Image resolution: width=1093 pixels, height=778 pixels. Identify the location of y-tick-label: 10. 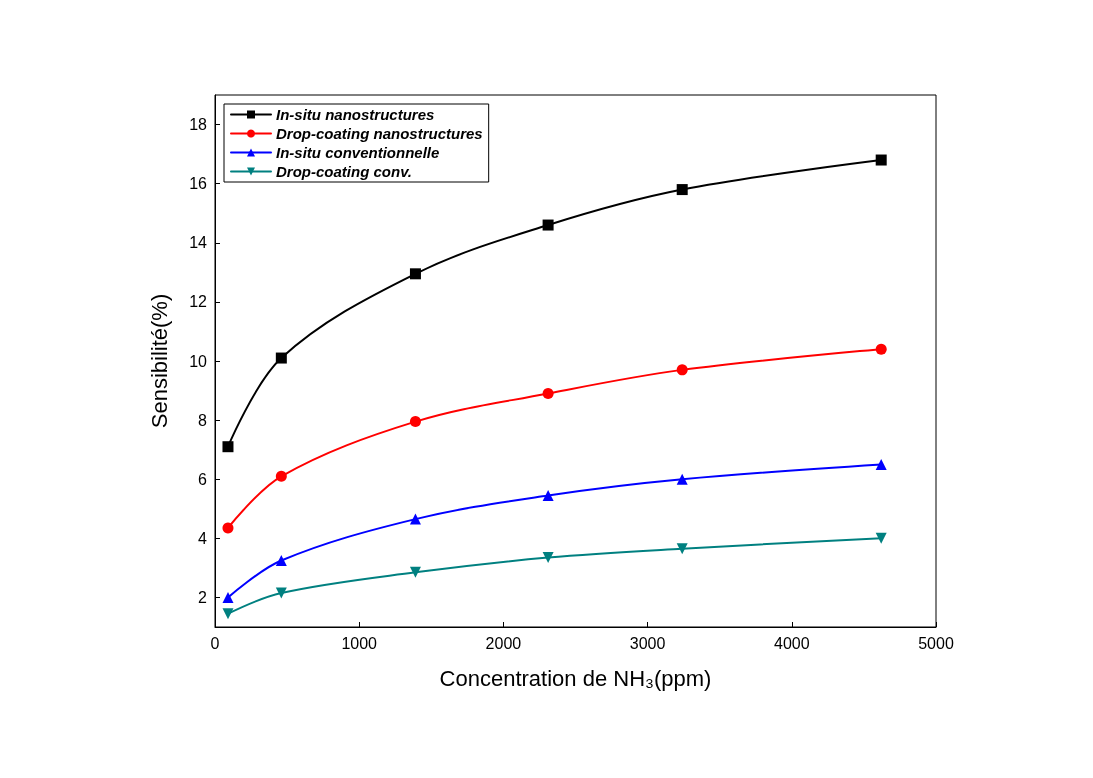
(198, 361).